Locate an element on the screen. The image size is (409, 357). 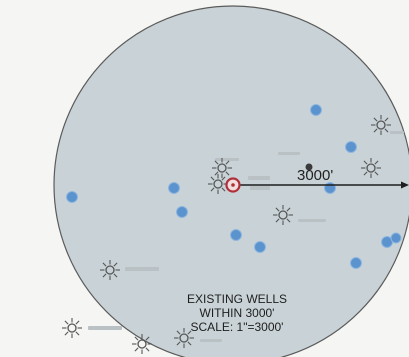
subject-well is located at coordinates (233, 185).